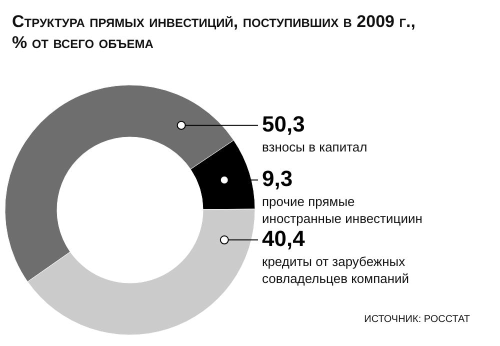  Describe the element at coordinates (214, 21) in the screenshot. I see `chart-title: Структура прямых инвестиций, поступивших в 2009 г.,` at that location.